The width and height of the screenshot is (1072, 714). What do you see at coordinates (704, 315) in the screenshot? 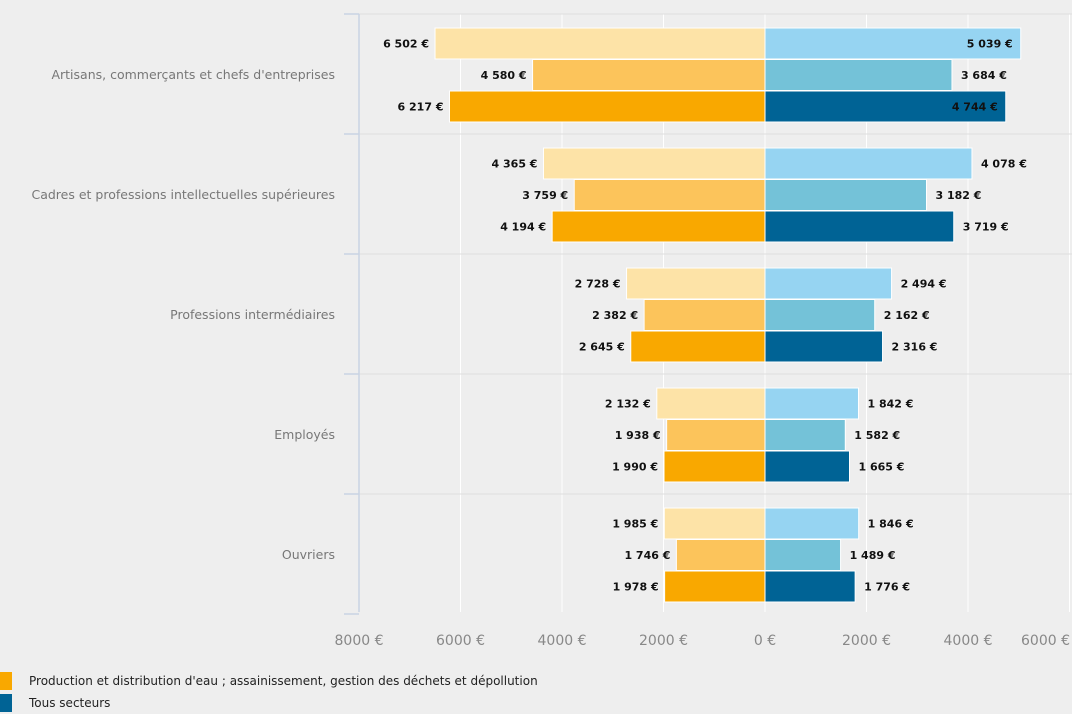
I see `bar-left-s1-c2` at bounding box center [704, 315].